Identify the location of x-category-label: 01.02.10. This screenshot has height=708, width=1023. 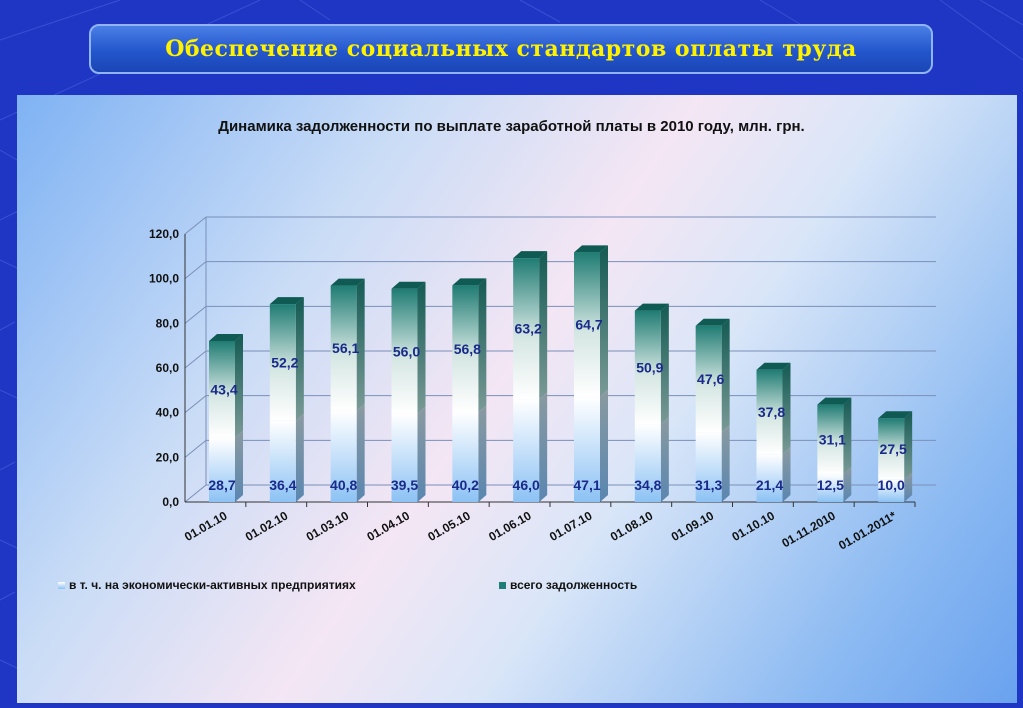
(267, 526).